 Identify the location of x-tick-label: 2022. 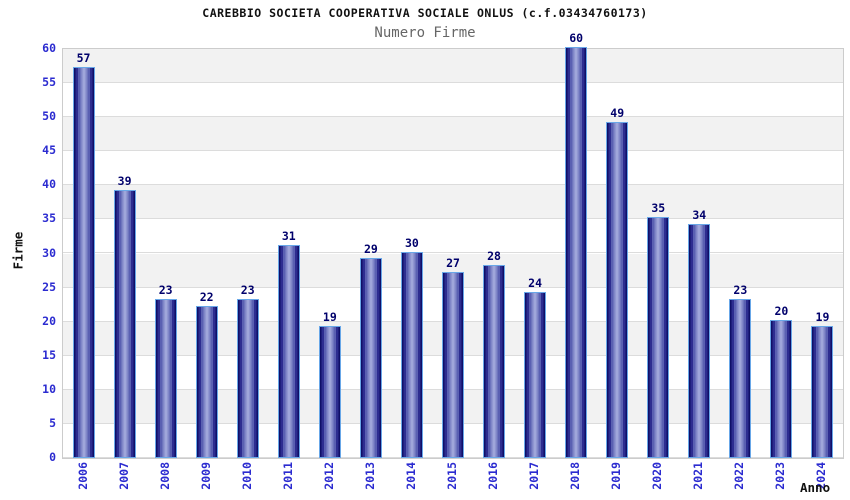
(739, 476).